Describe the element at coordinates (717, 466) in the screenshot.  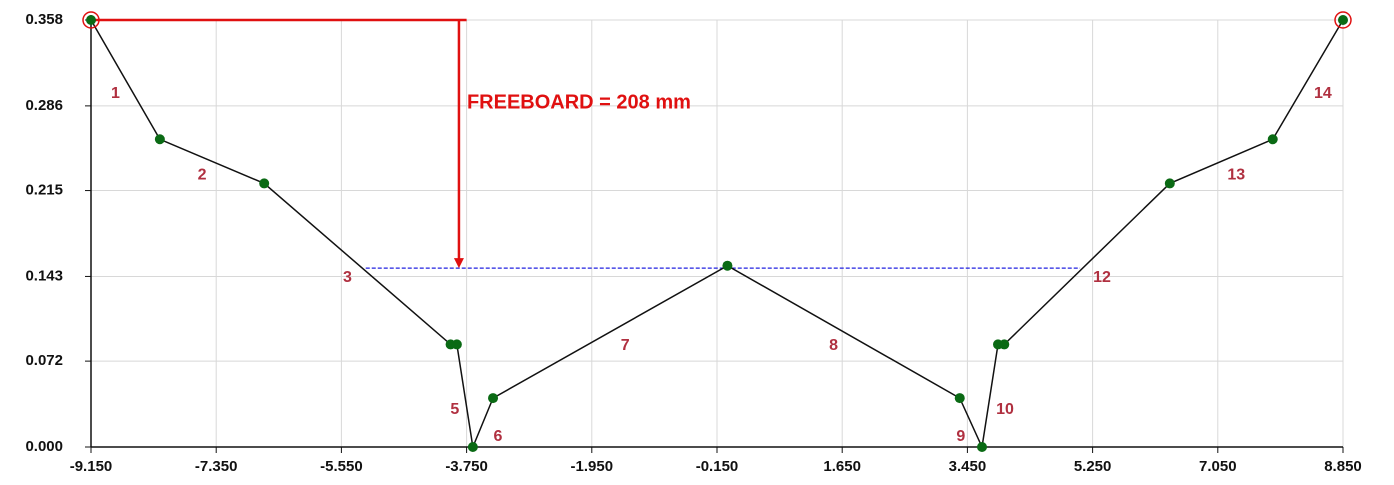
I see `x-tick-label: -0.150` at that location.